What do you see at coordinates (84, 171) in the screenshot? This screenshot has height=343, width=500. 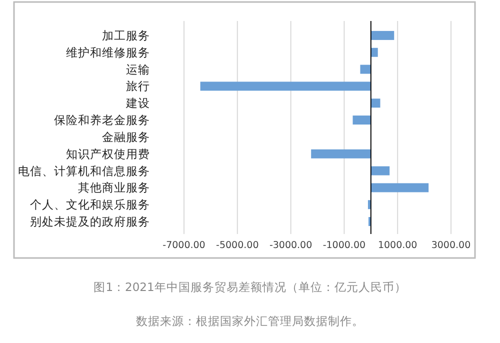 I see `y-tick-label: 电信、计算机和信息服务` at bounding box center [84, 171].